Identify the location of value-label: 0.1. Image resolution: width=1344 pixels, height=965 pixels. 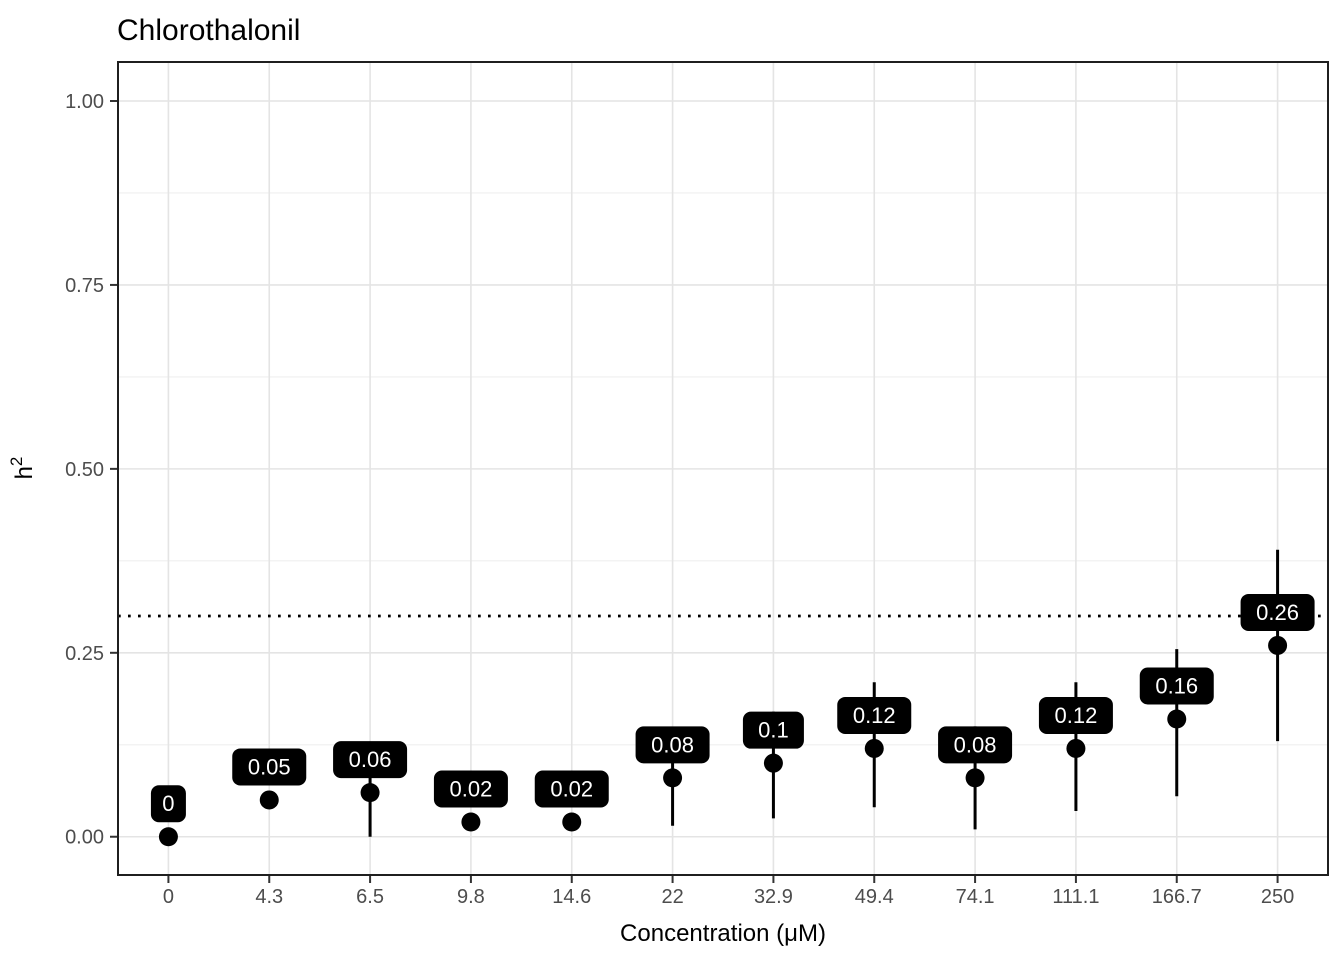
(773, 730).